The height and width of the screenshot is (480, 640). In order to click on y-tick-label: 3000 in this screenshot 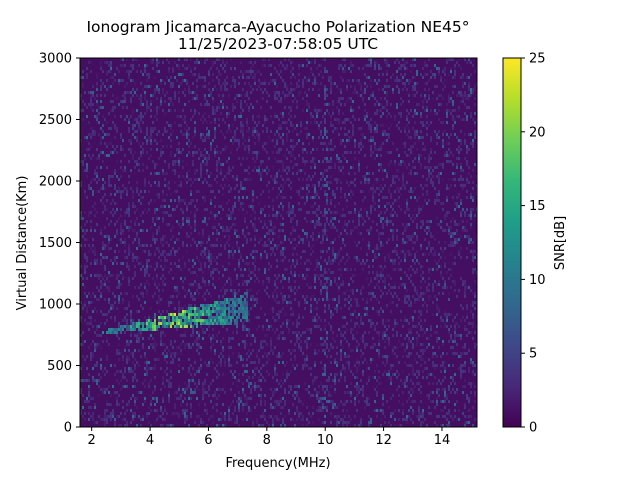, I will do `click(55, 59)`.